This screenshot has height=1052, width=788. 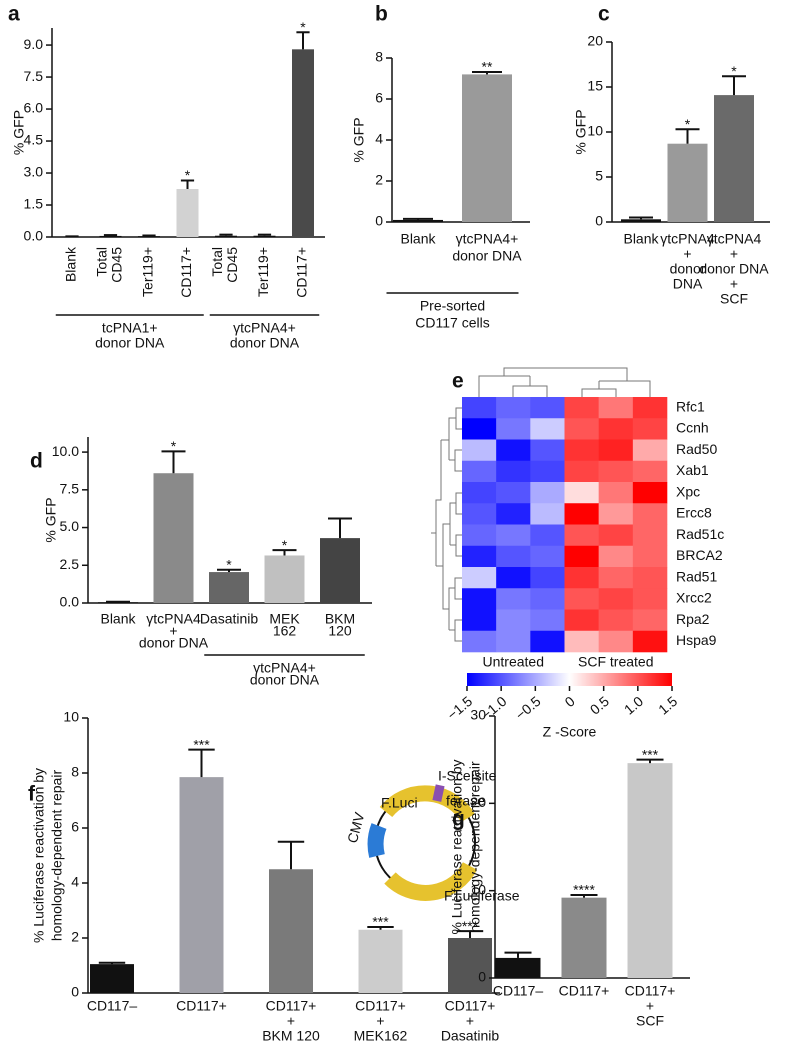 I want to click on y-tick-label: 4.5, so click(x=34, y=140).